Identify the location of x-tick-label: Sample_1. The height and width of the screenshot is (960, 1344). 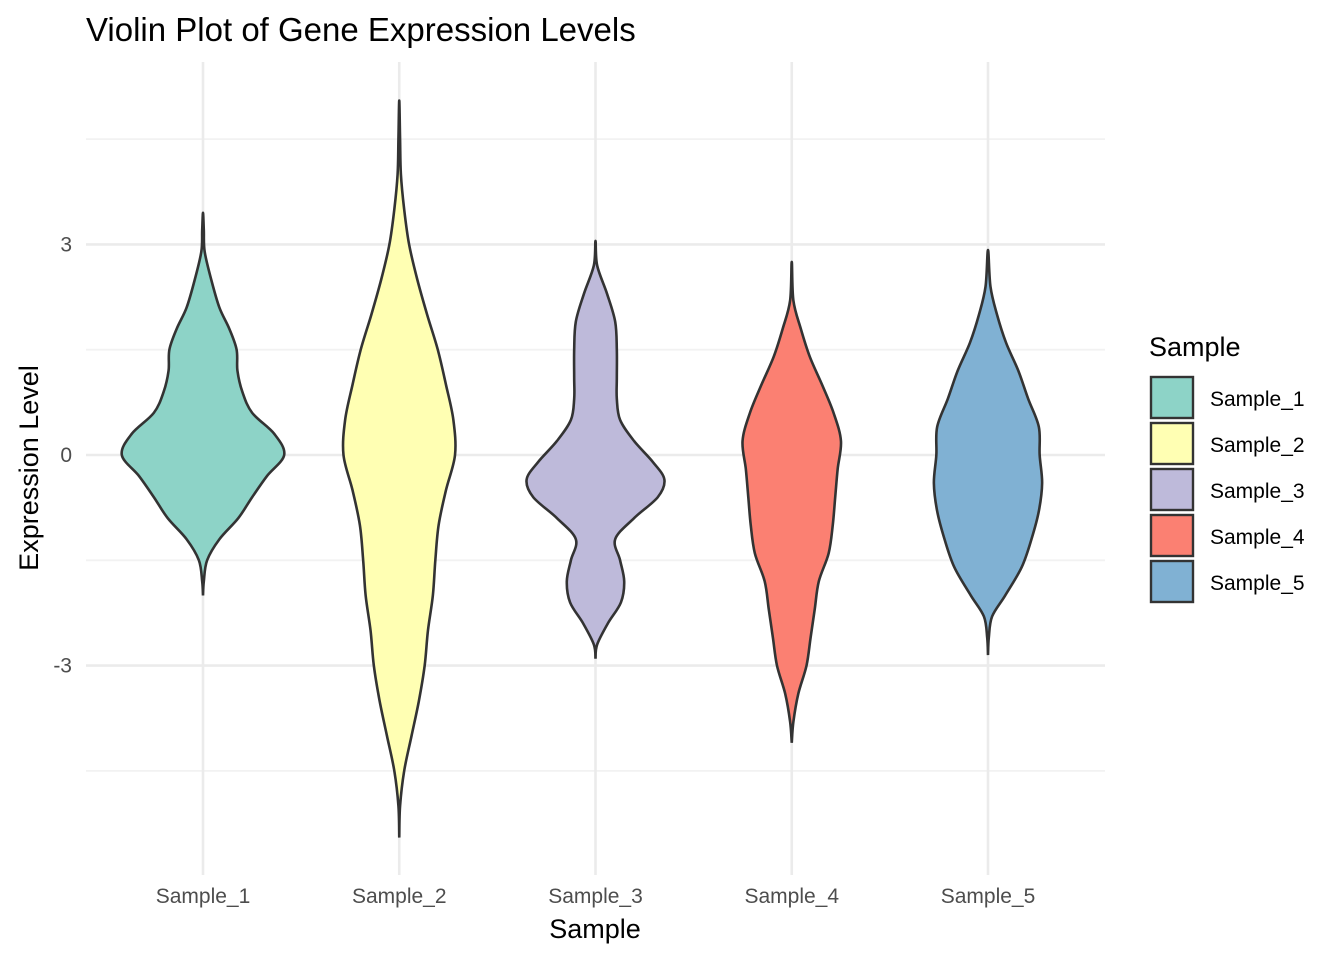
(203, 896).